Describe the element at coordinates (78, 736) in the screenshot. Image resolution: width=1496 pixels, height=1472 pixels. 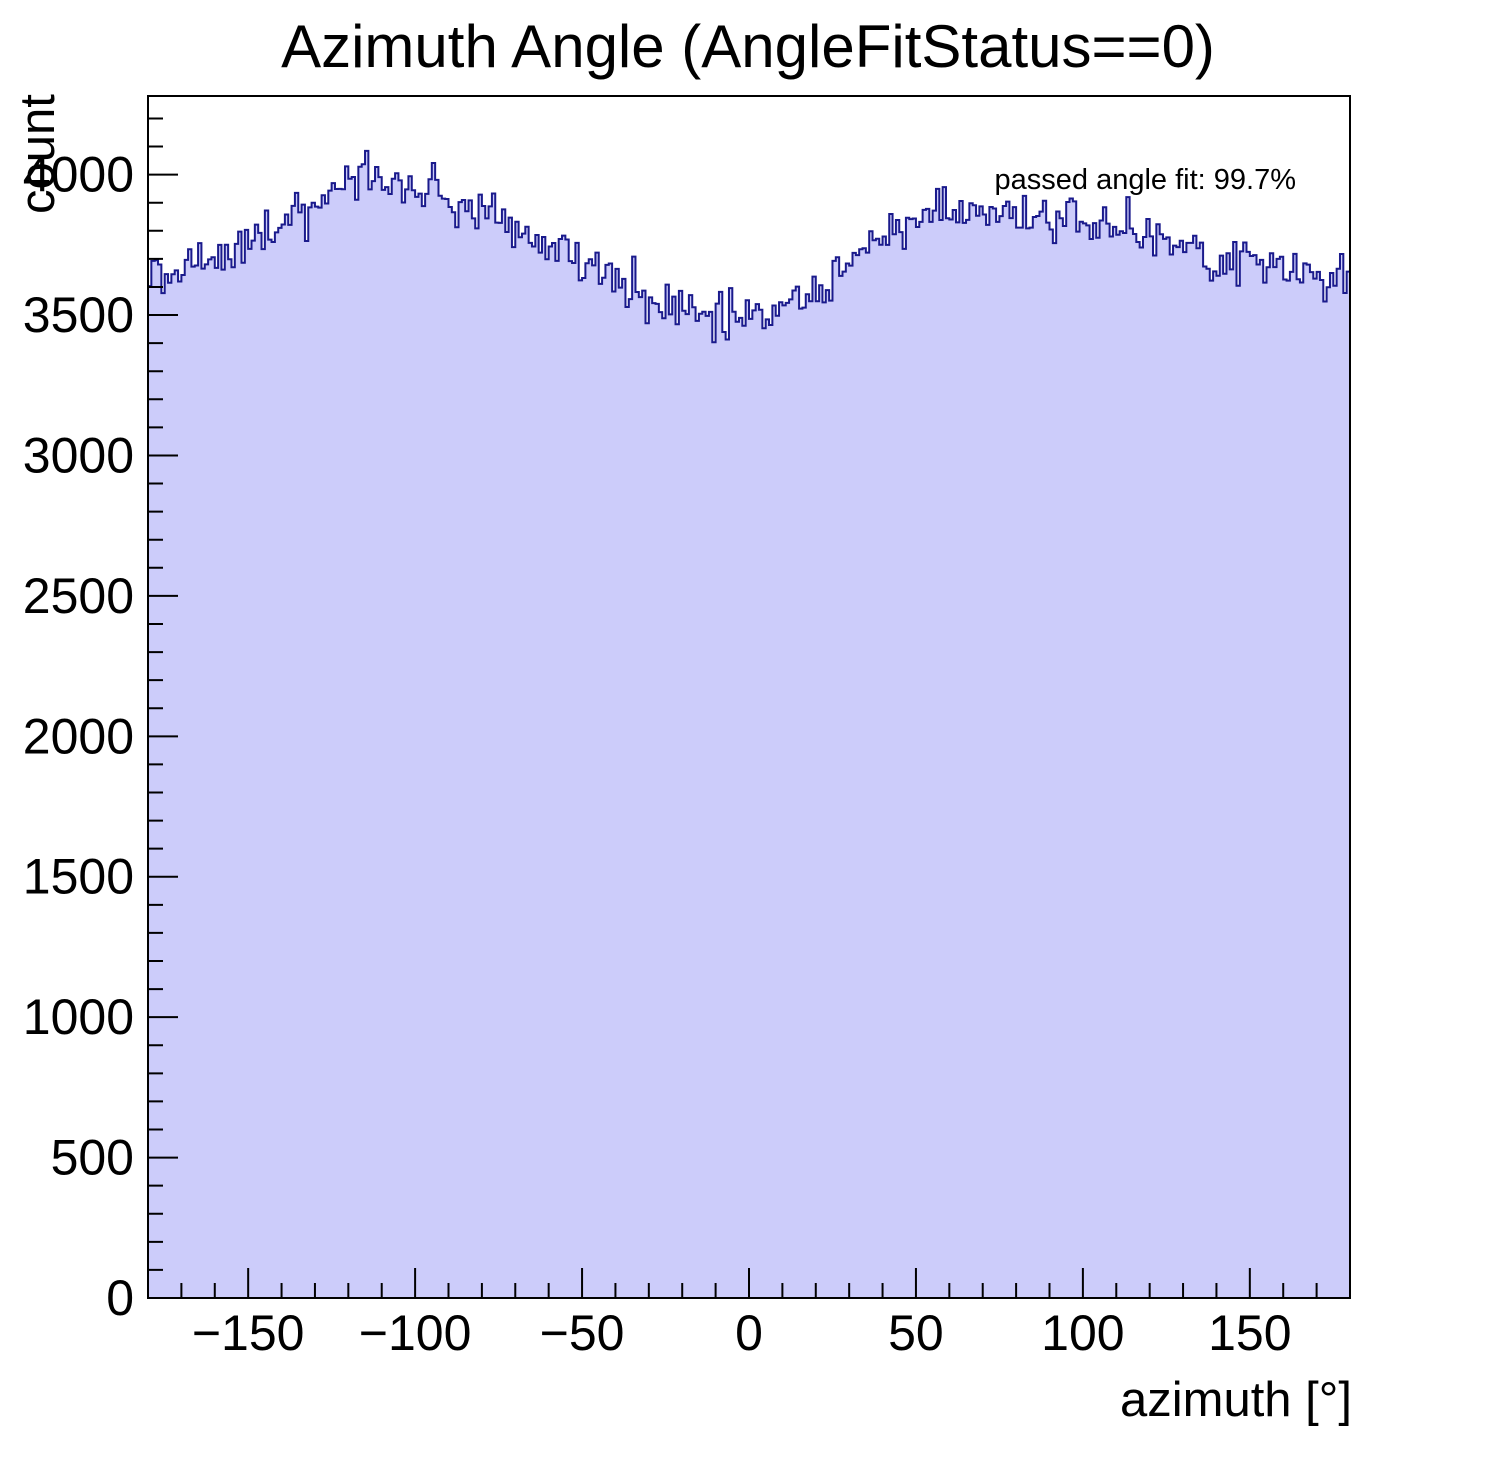
I see `y-tick-label: 2000` at that location.